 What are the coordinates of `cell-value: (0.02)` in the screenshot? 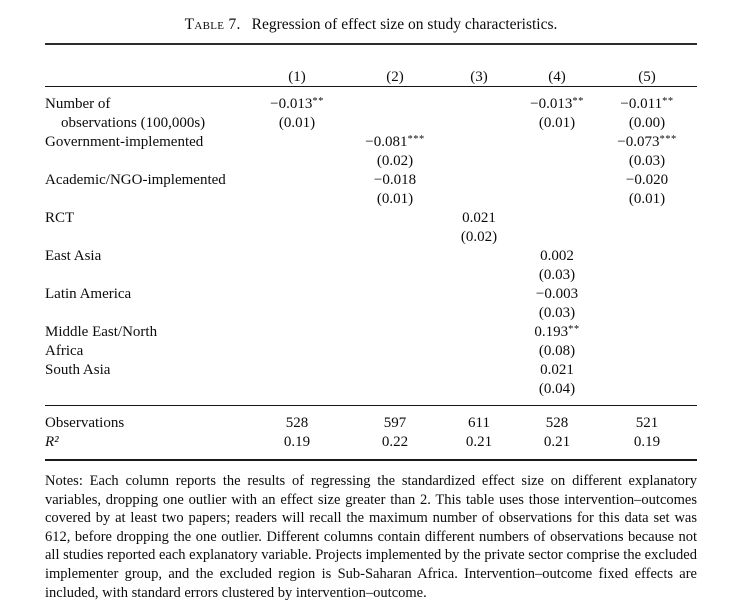 It's located at (395, 161).